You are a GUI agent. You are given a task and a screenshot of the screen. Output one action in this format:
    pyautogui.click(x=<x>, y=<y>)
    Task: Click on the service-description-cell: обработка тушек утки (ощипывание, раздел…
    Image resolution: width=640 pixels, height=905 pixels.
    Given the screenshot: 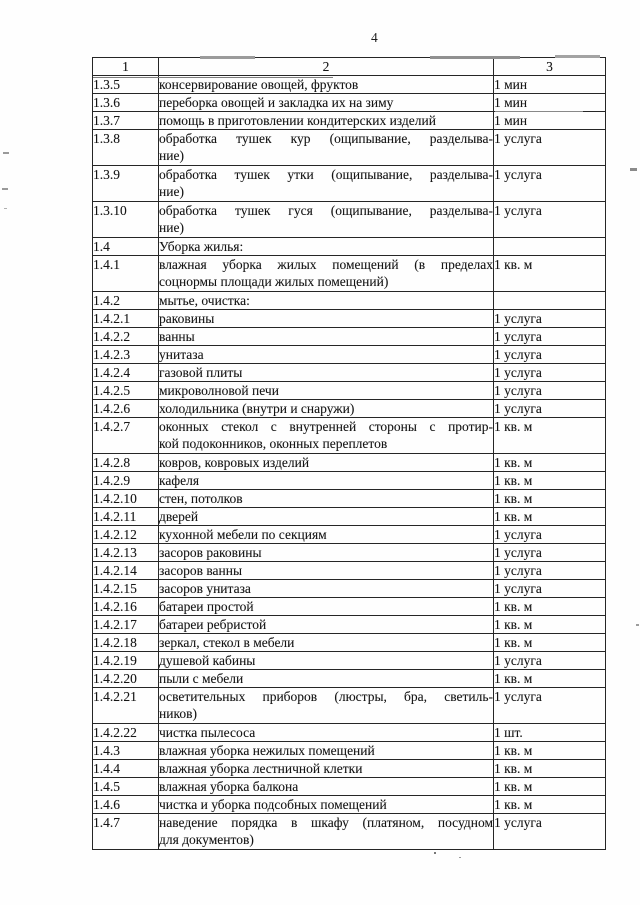 What is the action you would take?
    pyautogui.click(x=326, y=183)
    